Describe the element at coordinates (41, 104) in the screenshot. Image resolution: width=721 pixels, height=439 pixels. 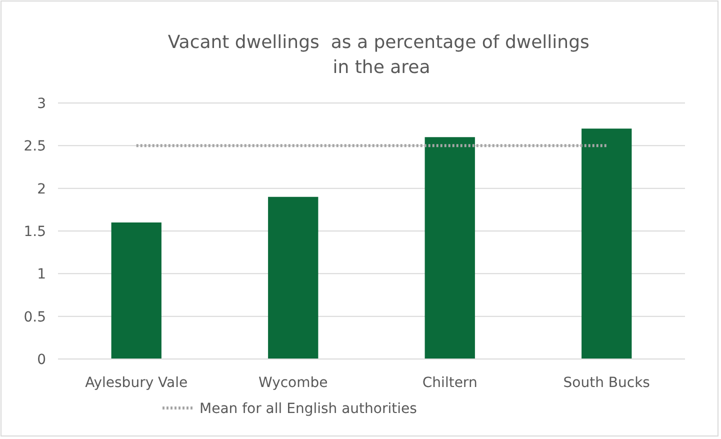
I see `y-tick-label: 3` at that location.